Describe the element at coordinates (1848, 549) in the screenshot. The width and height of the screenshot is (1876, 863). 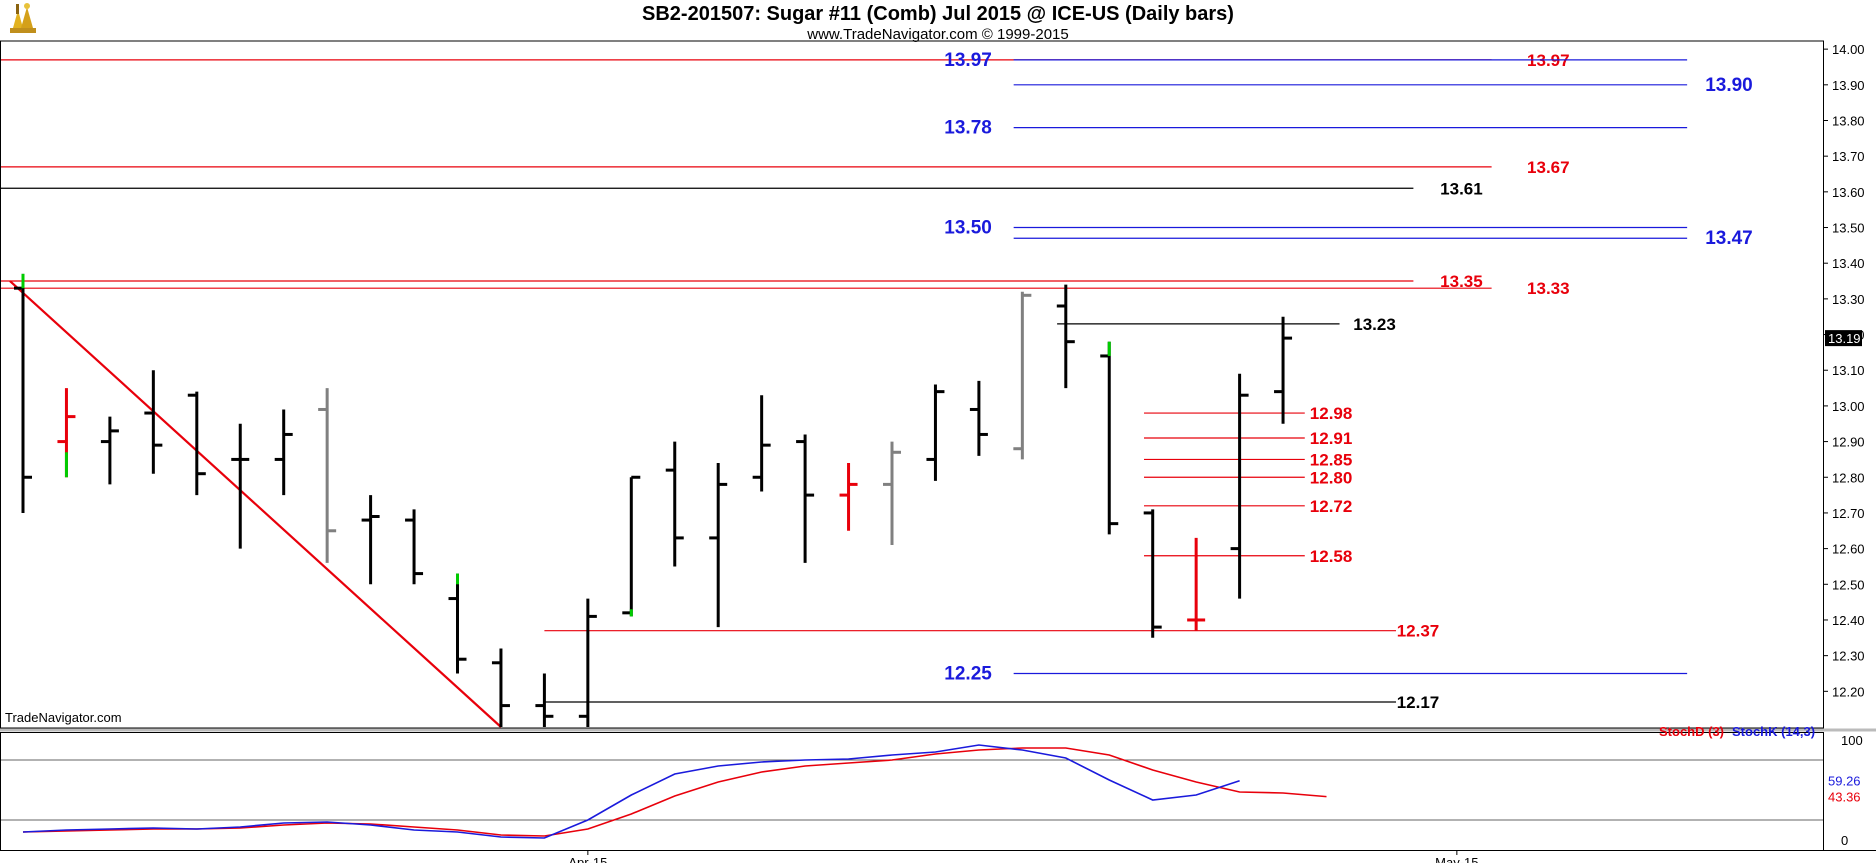
I see `price-axis-tick-label: 12.60` at that location.